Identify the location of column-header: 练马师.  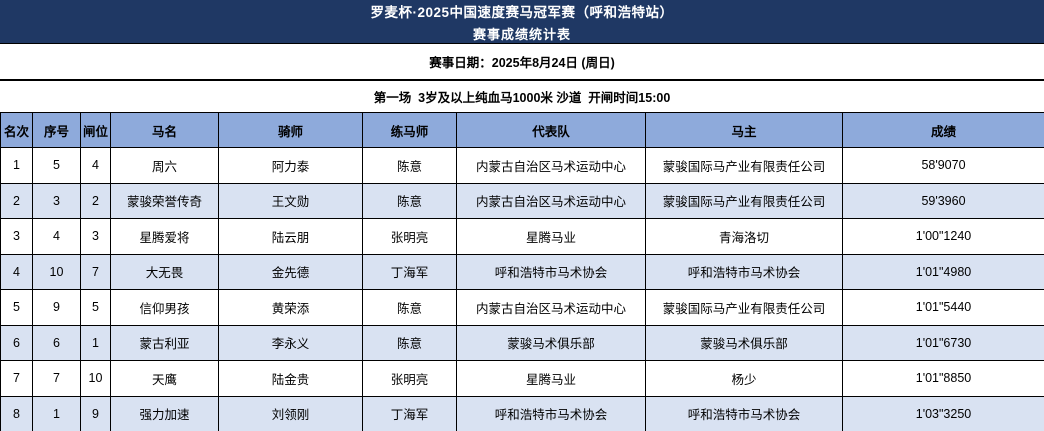
(409, 130).